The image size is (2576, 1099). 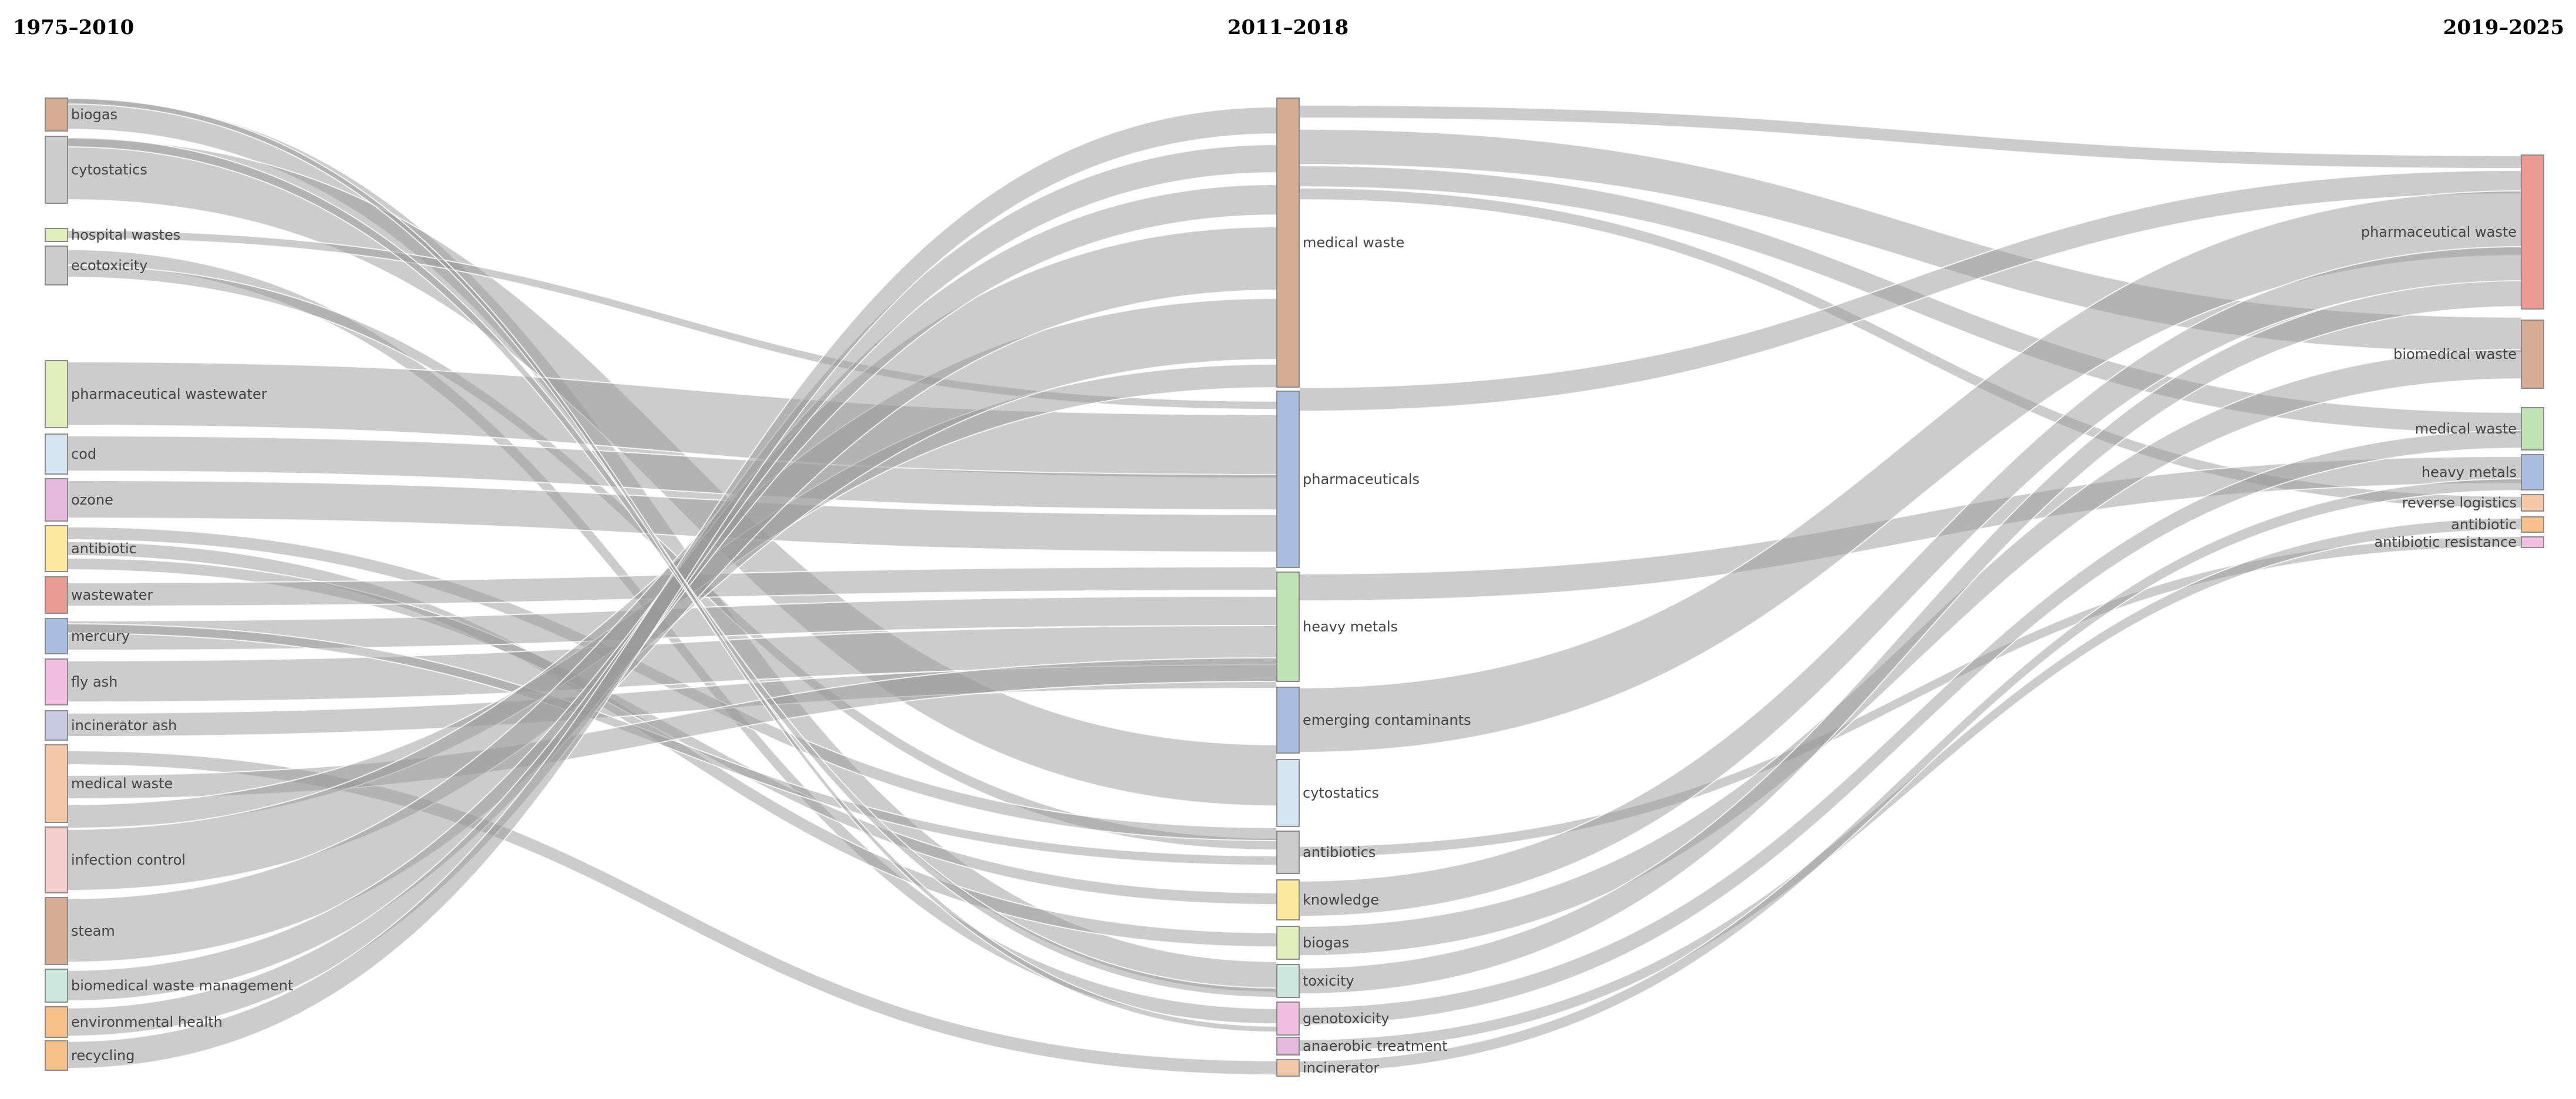 What do you see at coordinates (83, 454) in the screenshot?
I see `node-label-l-cod: cod` at bounding box center [83, 454].